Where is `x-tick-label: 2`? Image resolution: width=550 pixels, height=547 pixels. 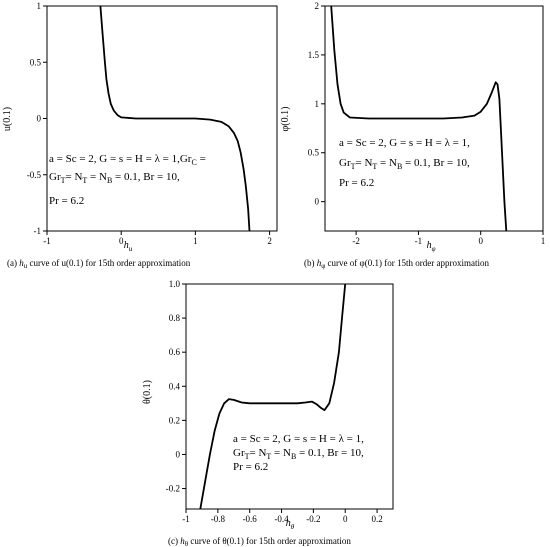
x-tick-label: 2 is located at coordinates (269, 241).